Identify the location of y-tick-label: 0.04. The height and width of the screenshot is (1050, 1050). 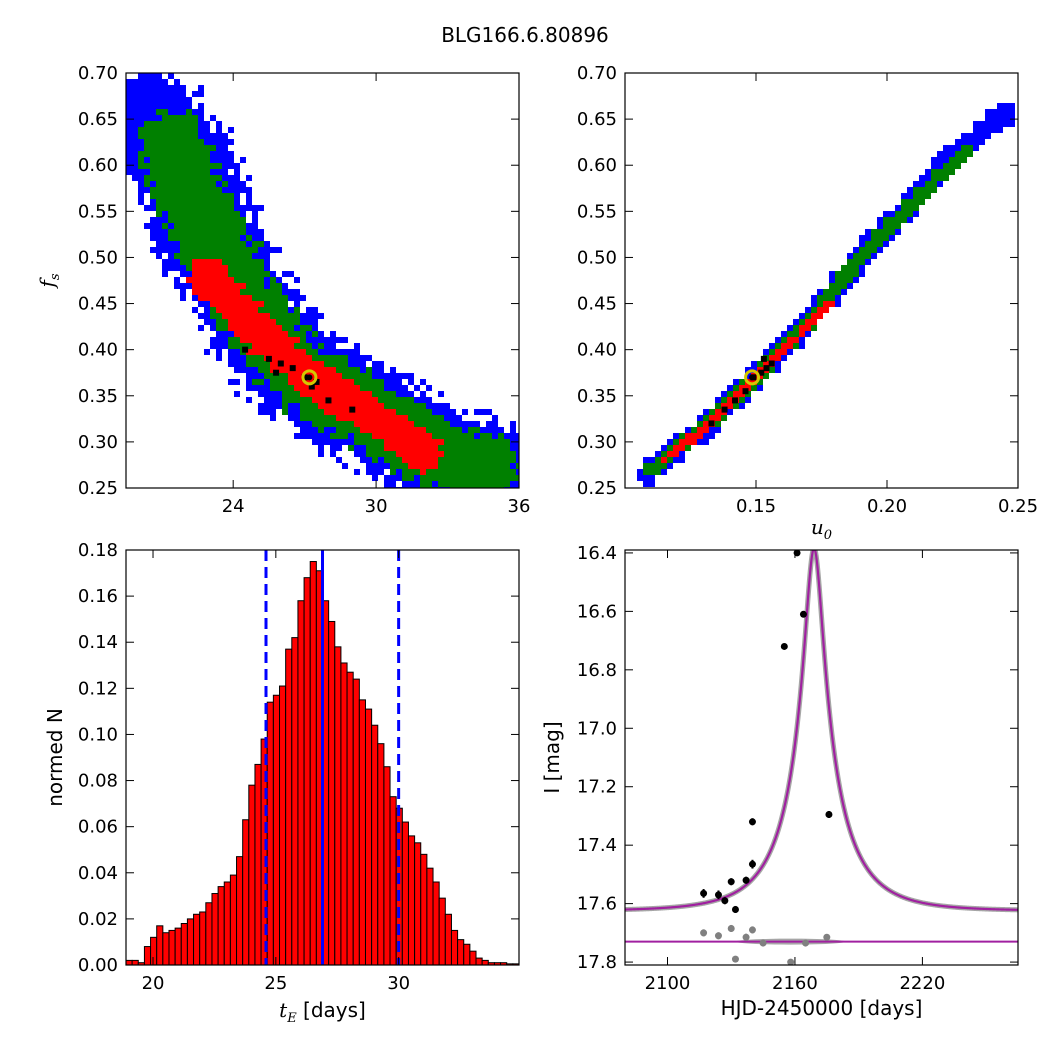
(98, 873).